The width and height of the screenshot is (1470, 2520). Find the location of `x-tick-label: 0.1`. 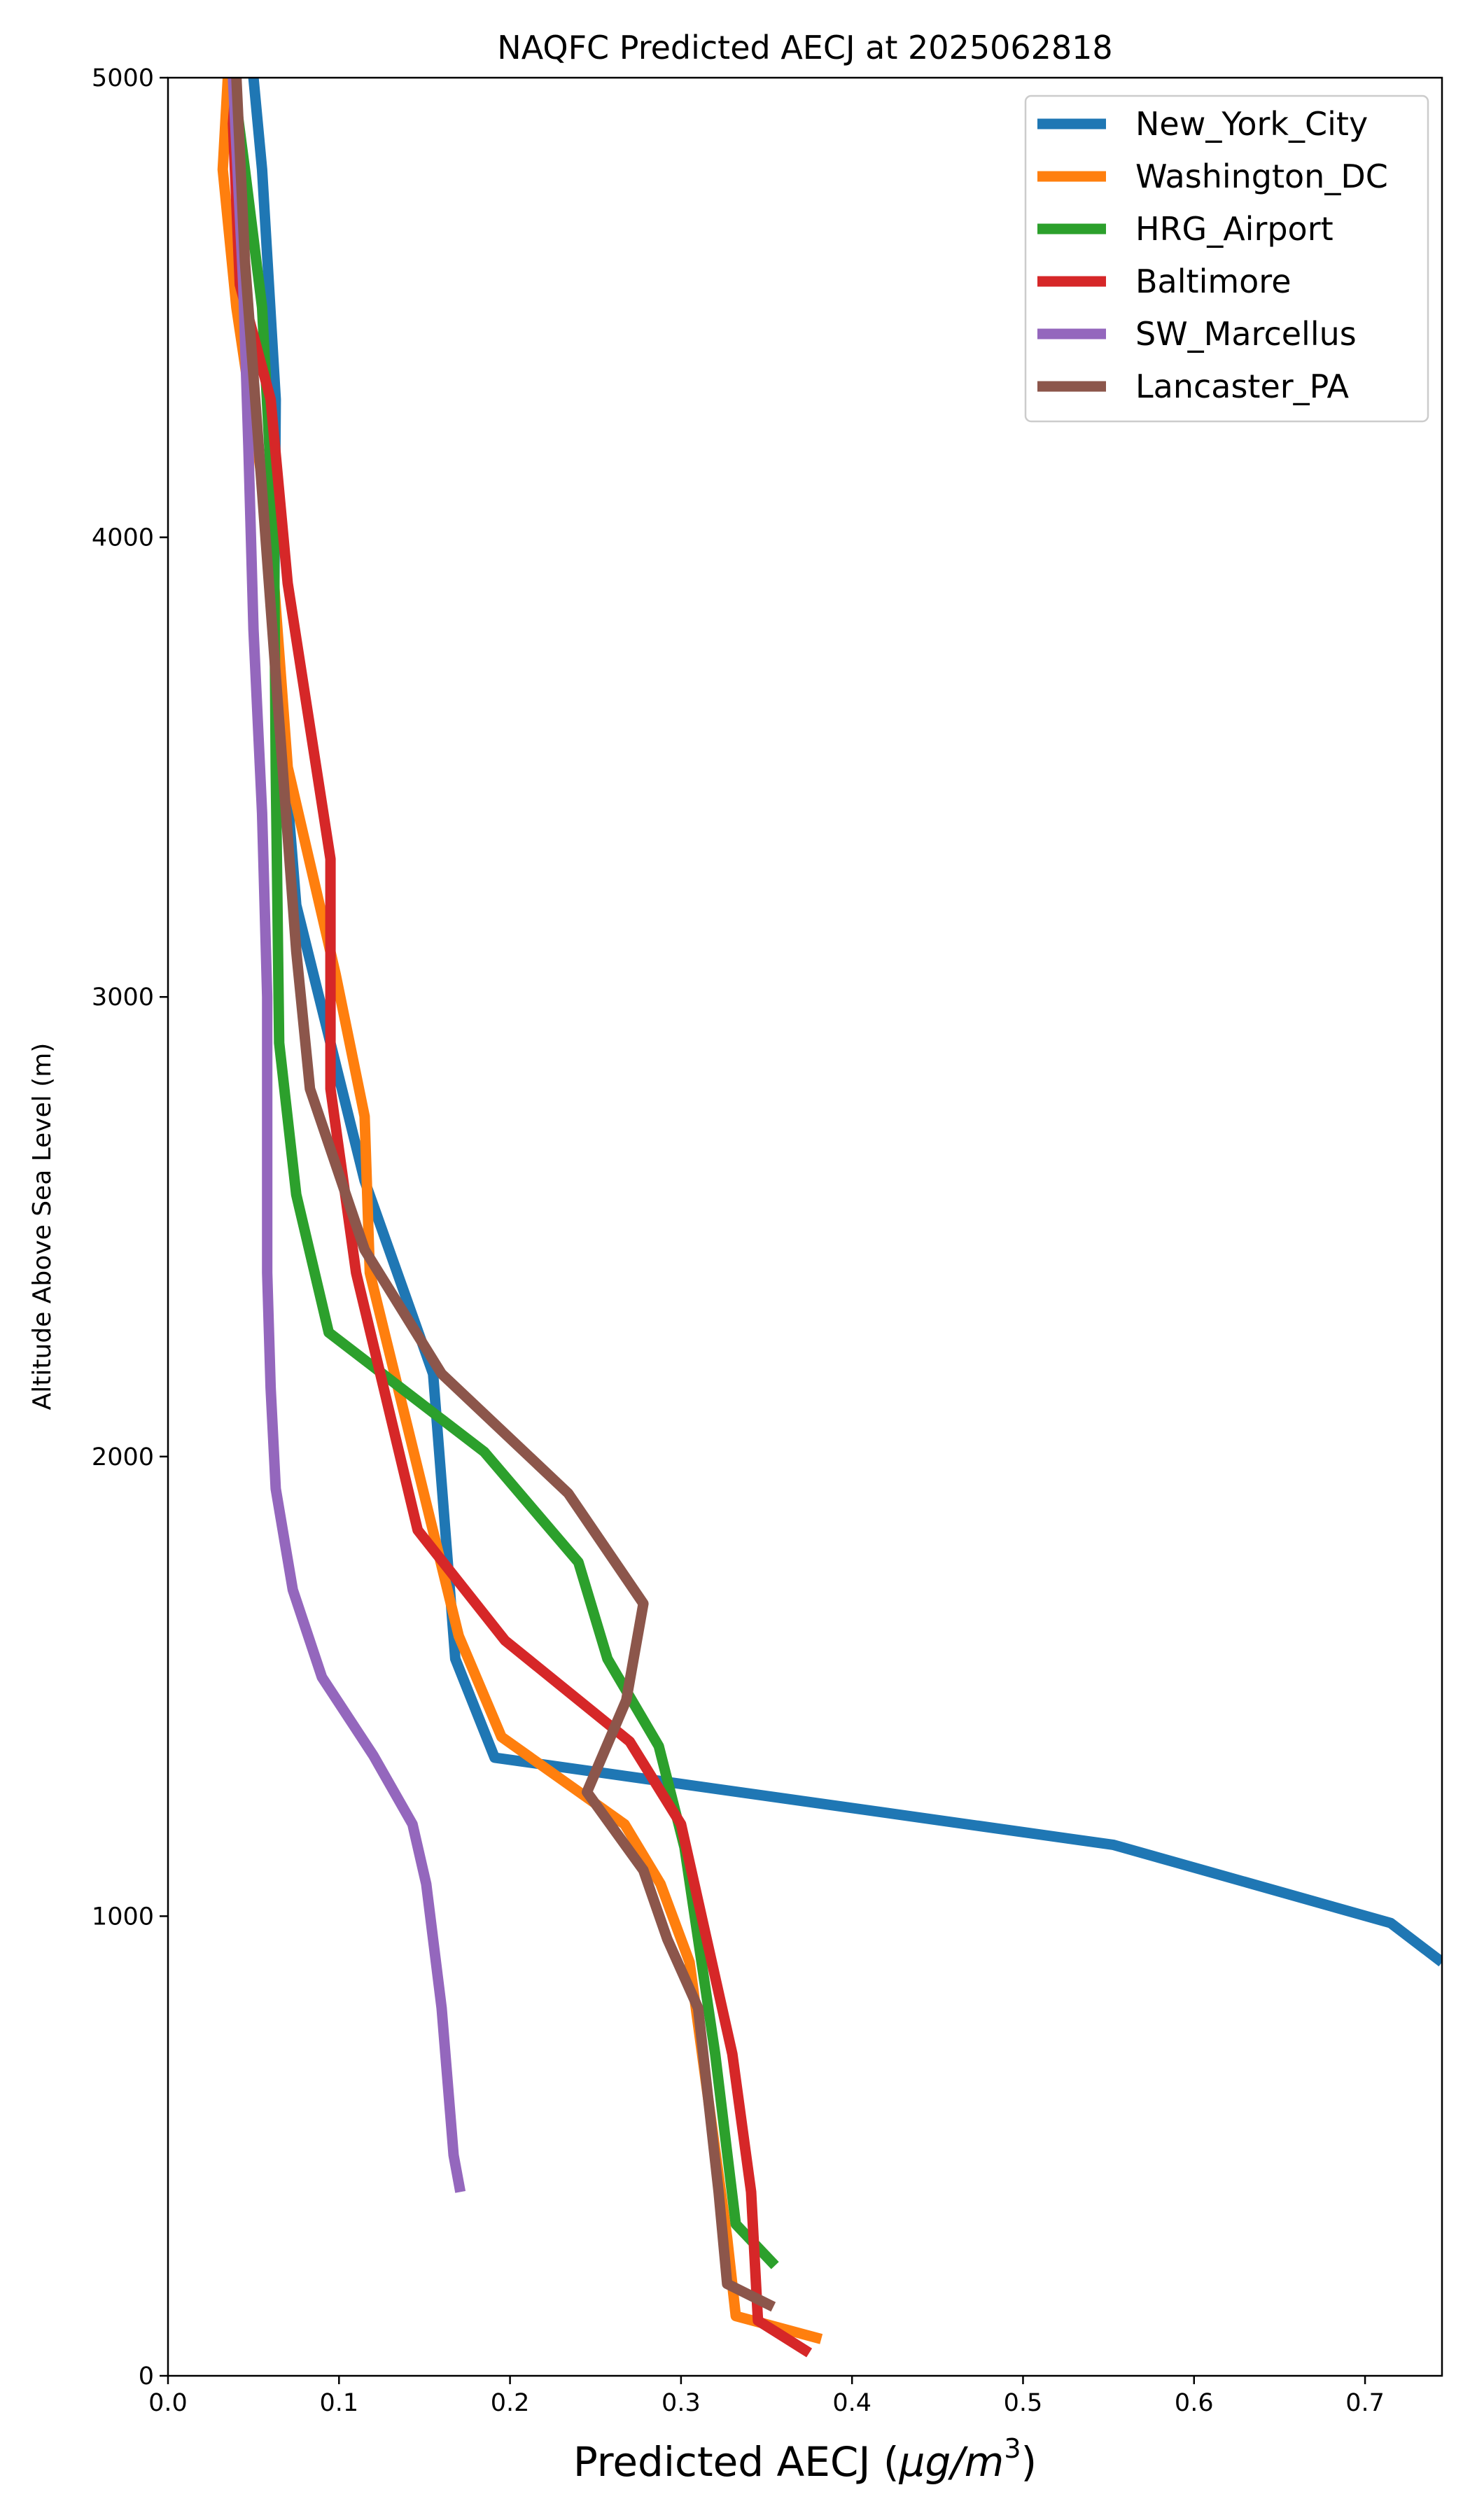

x-tick-label: 0.1 is located at coordinates (338, 2403).